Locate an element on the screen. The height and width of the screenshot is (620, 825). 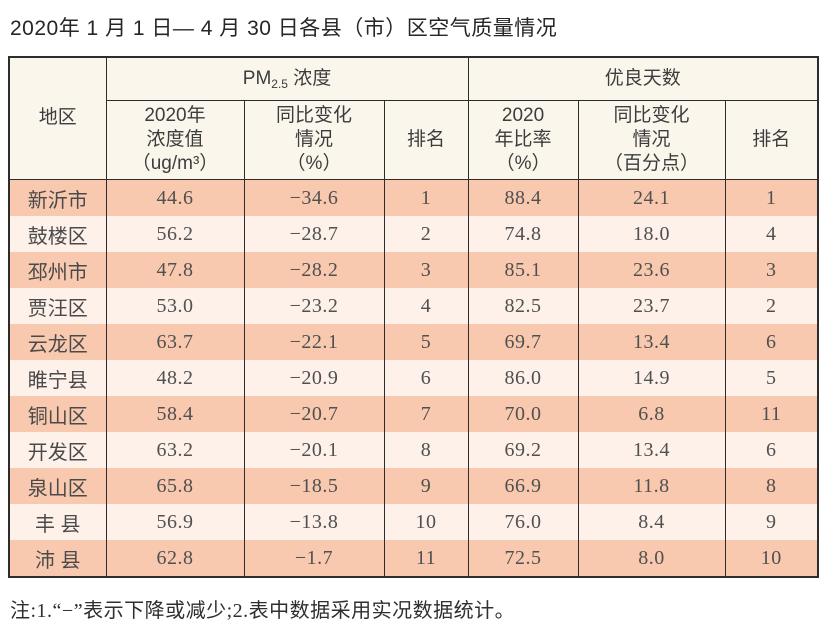
region-cell: 丰 县 is located at coordinates (57, 522).